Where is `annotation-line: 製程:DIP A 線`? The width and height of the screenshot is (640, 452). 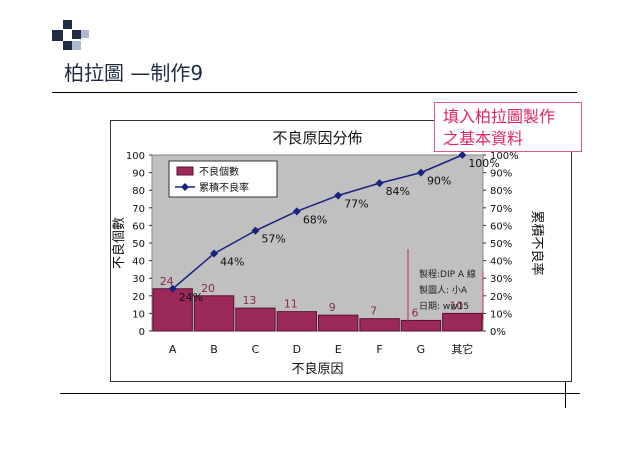
annotation-line: 製程:DIP A 線 is located at coordinates (447, 274).